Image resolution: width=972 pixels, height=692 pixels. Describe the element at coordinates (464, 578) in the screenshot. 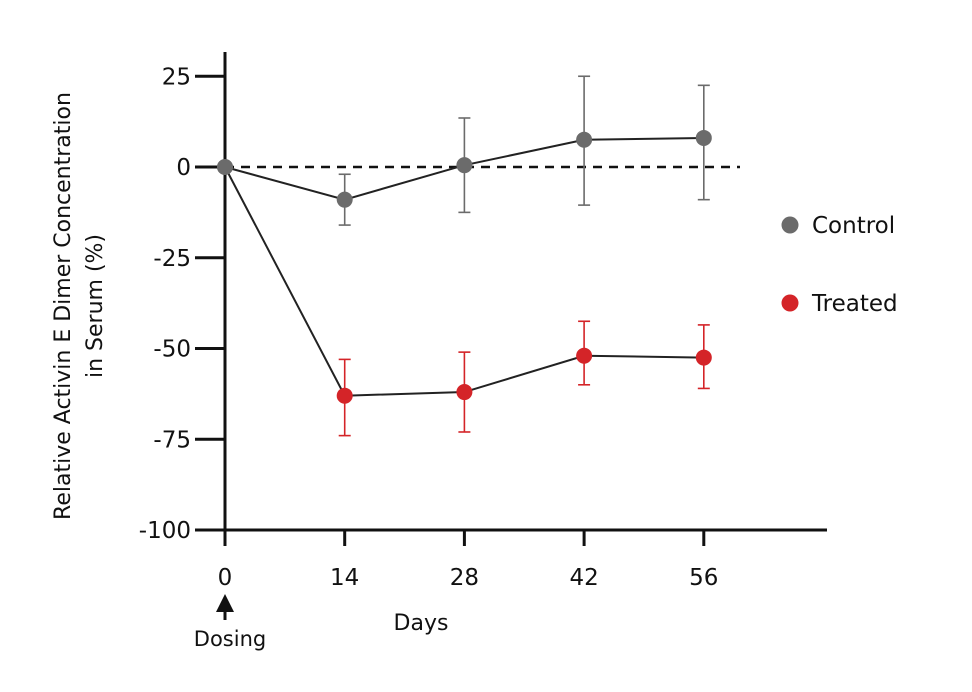

I see `x-tick-label: 28` at that location.